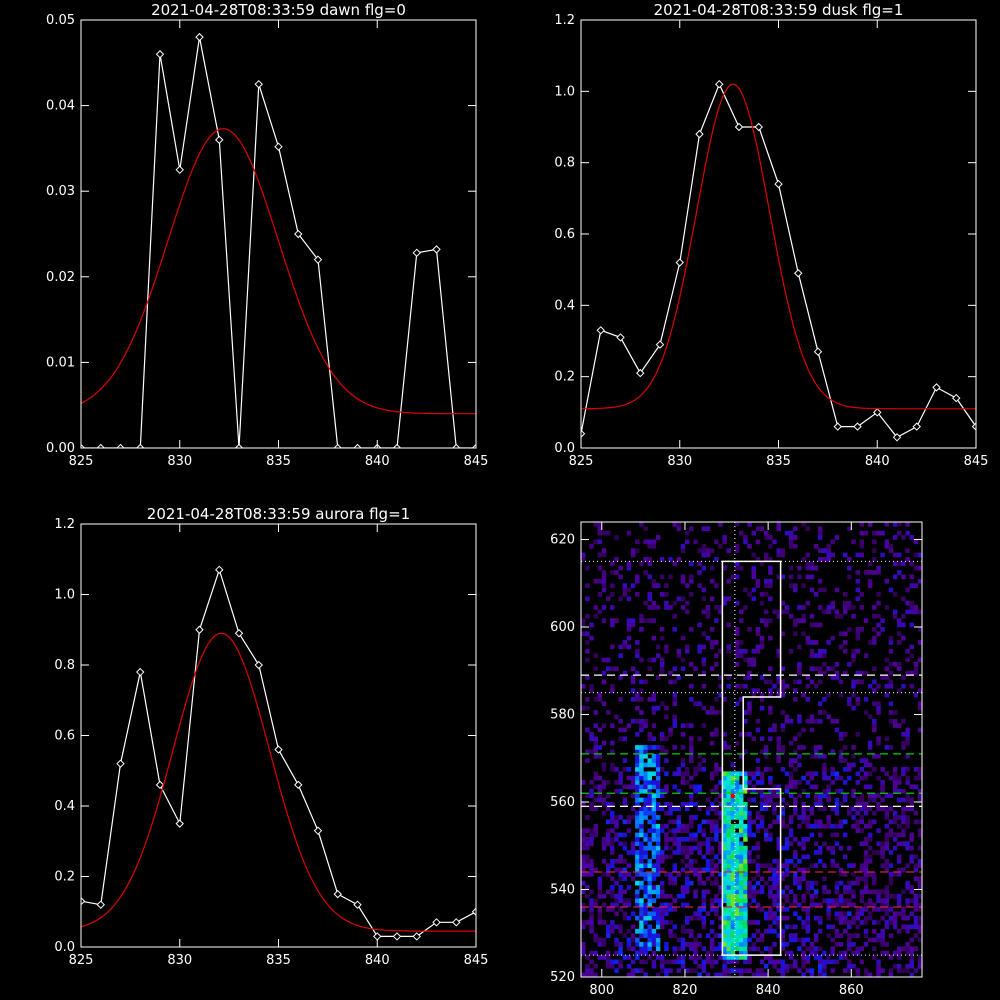 Image resolution: width=1000 pixels, height=1000 pixels. What do you see at coordinates (64, 877) in the screenshot?
I see `y-tick-label: 0.2` at bounding box center [64, 877].